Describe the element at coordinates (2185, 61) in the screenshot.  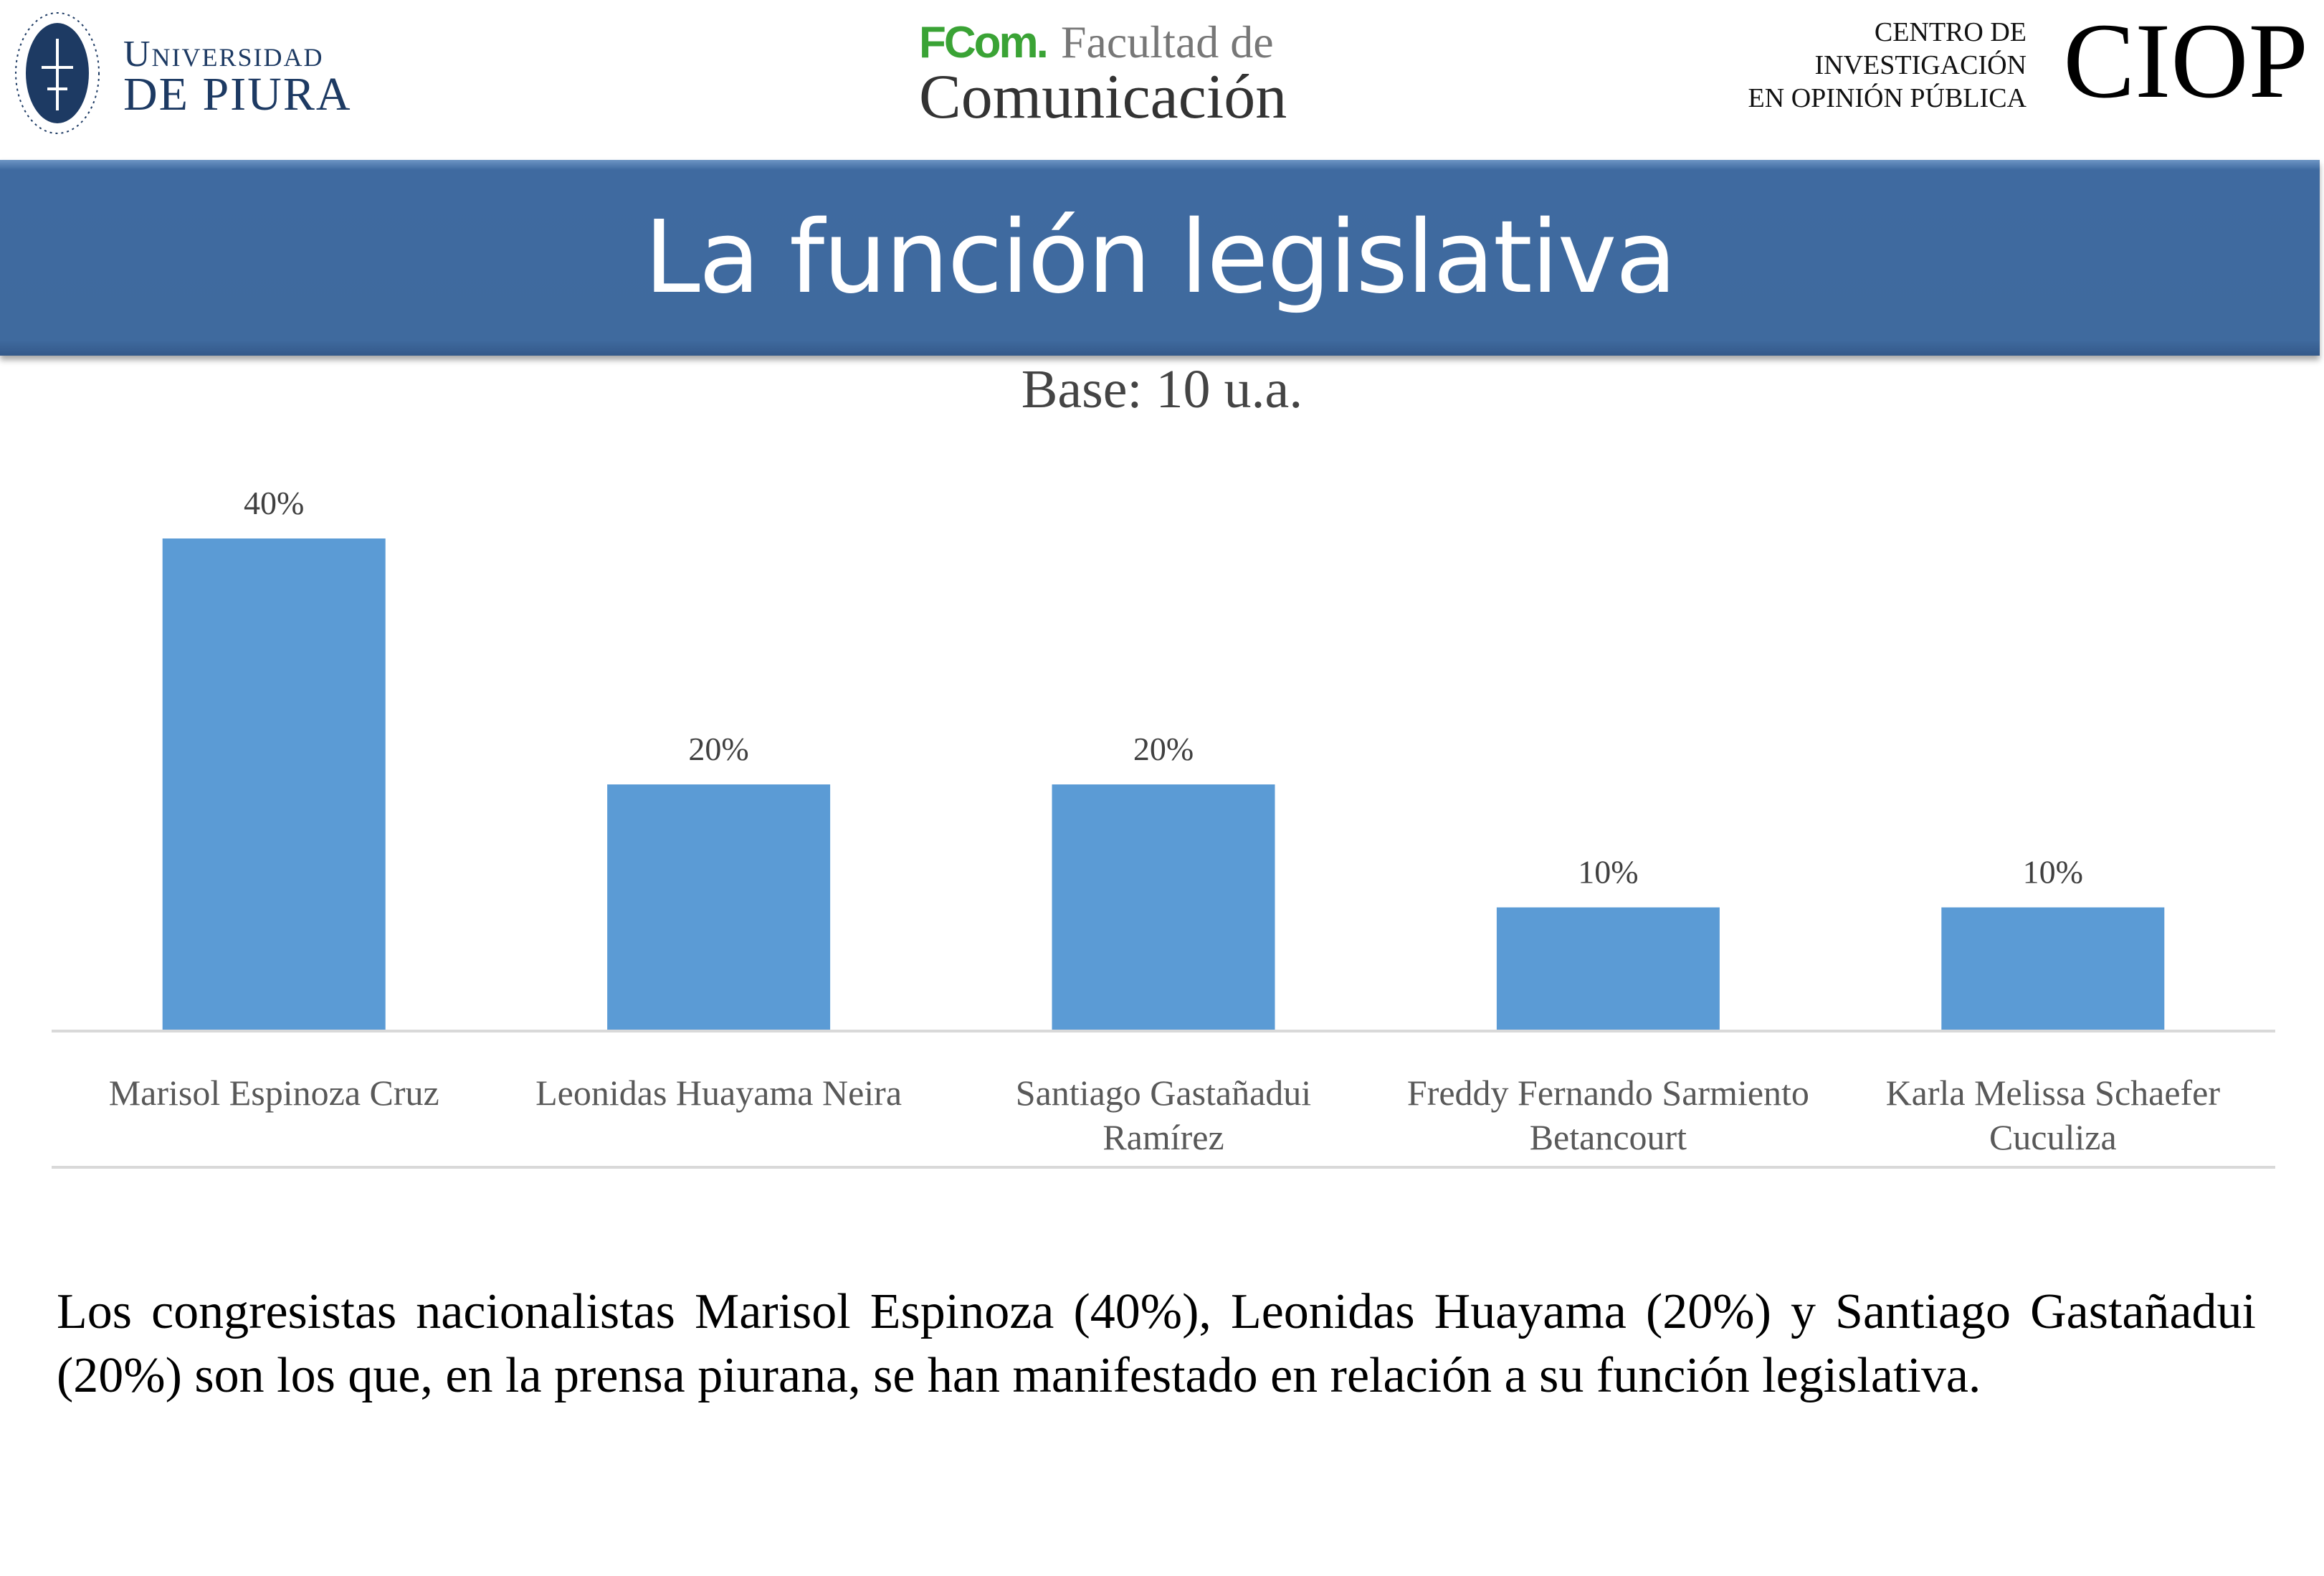
I see `ciop-logo-acronym: CIOP` at that location.